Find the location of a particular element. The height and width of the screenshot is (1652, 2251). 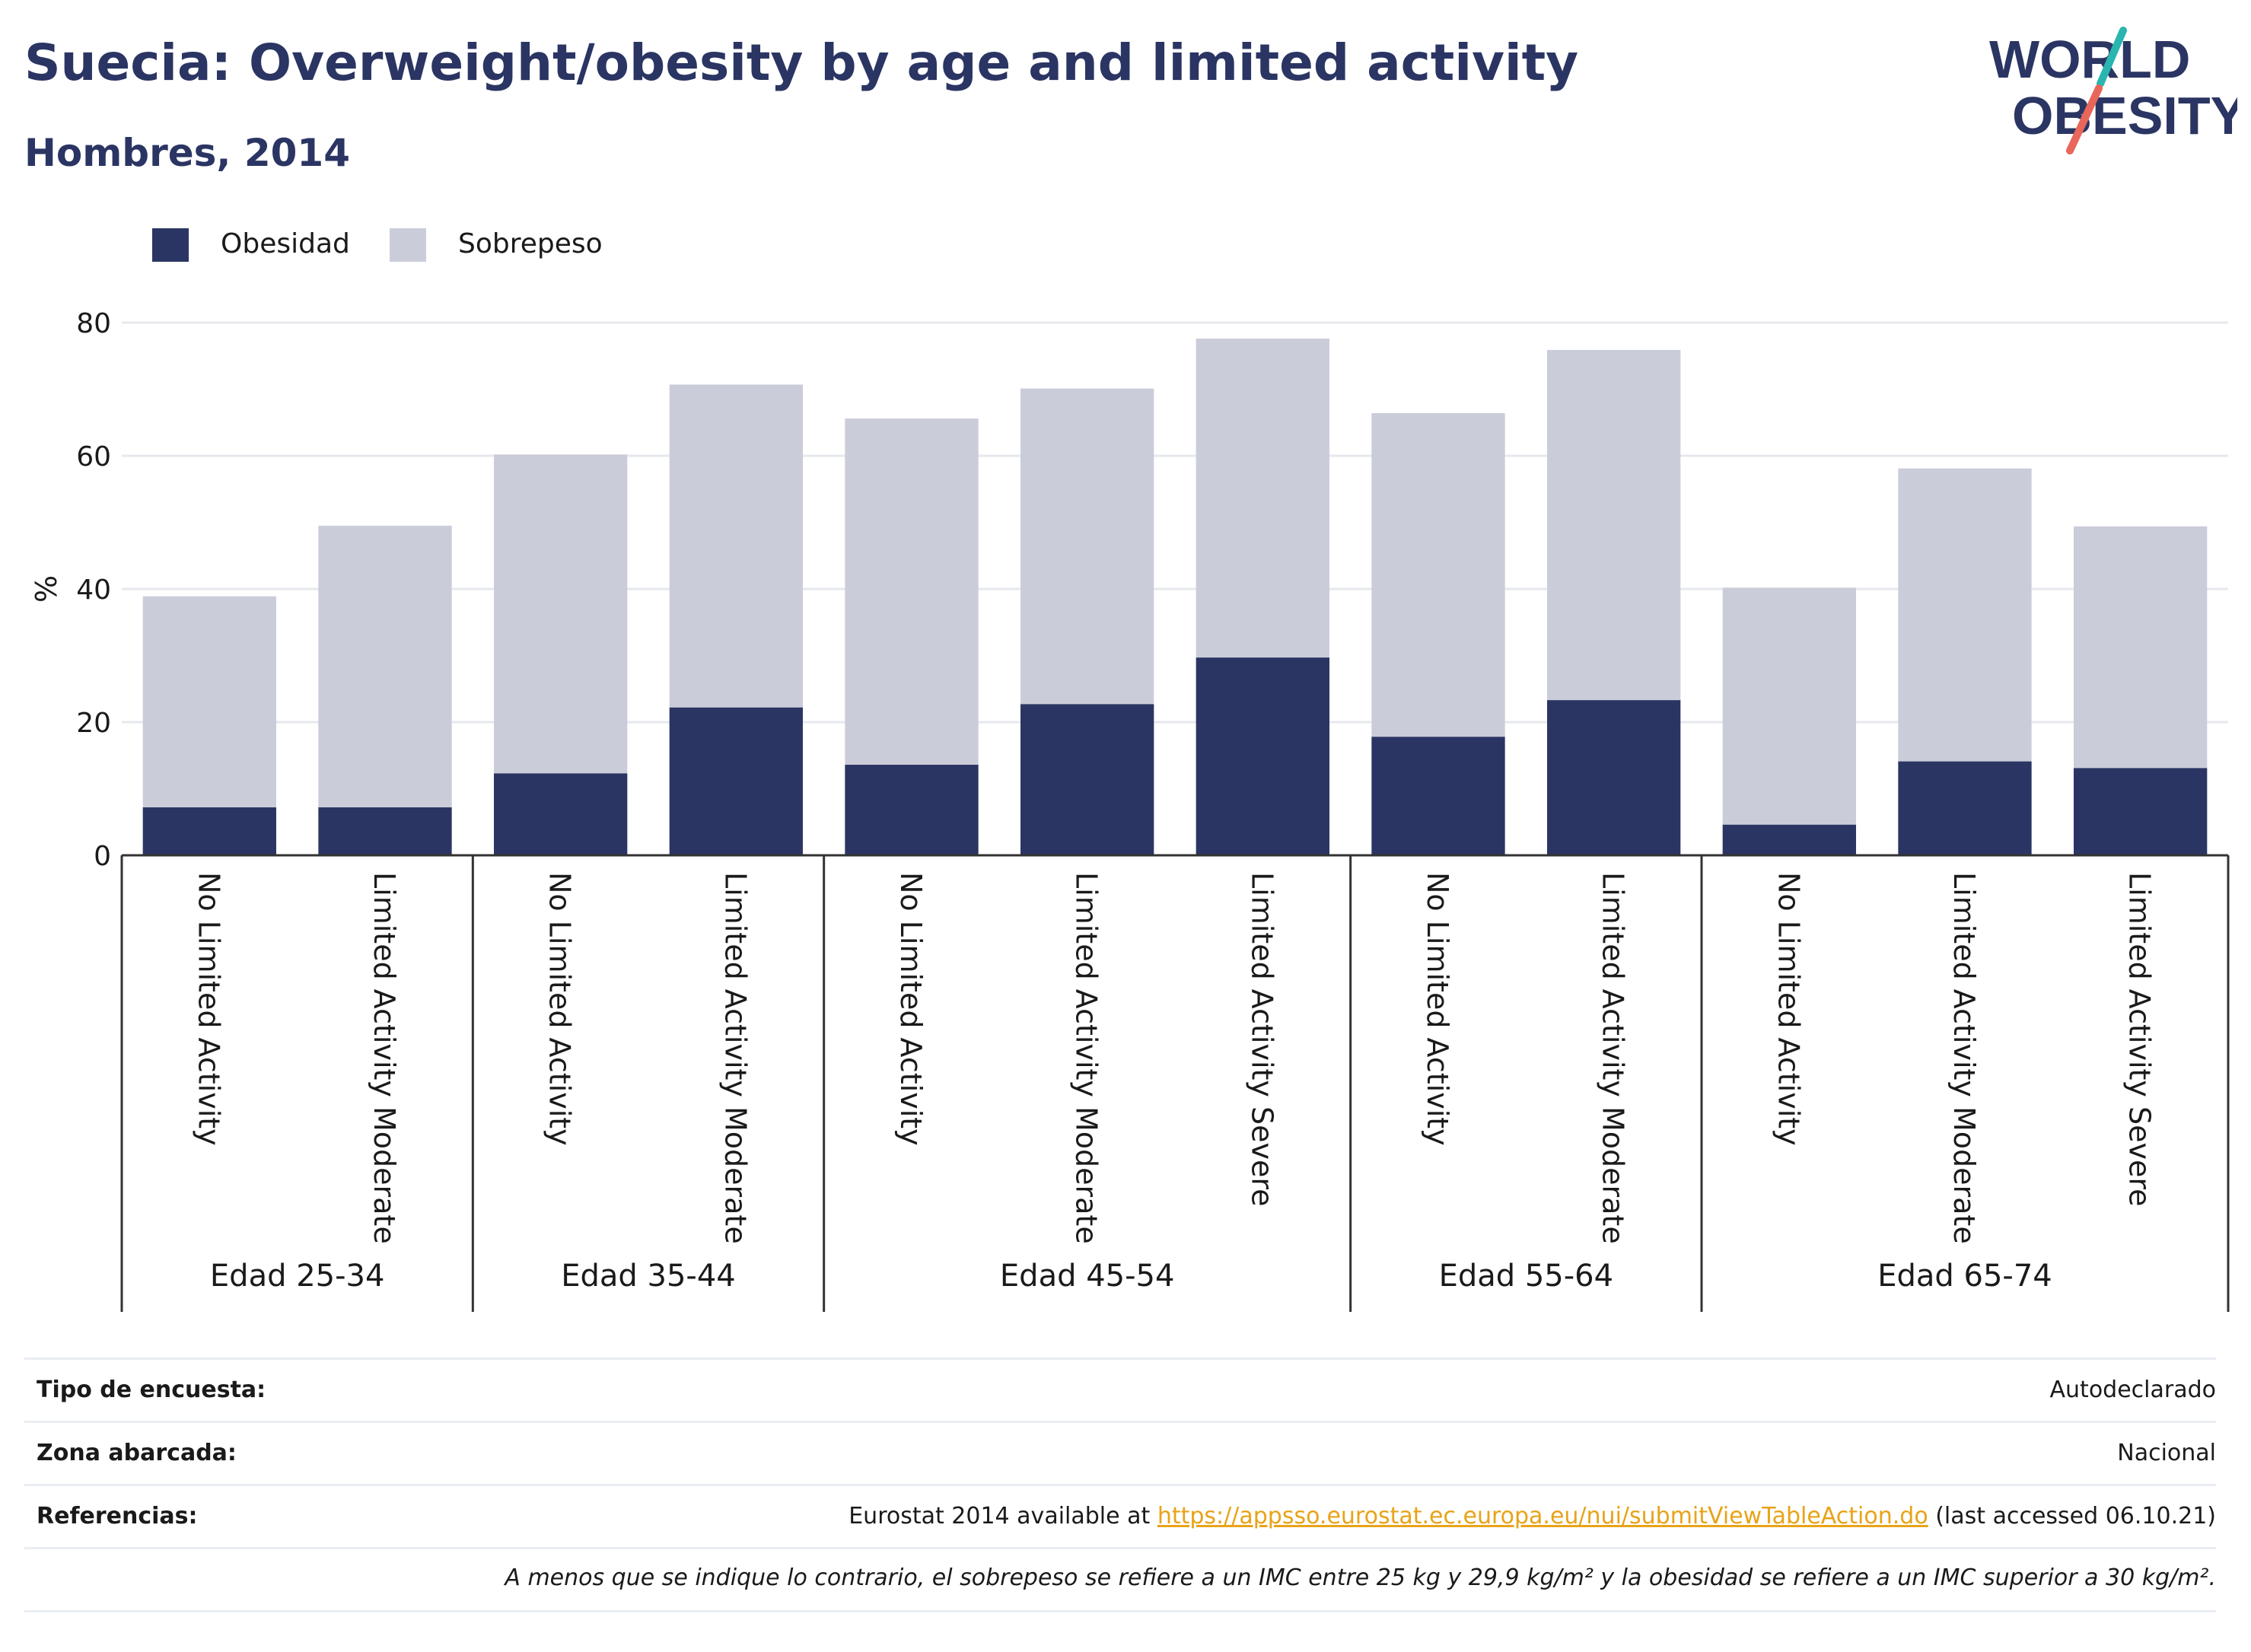

info-key-references: Referencias: is located at coordinates (117, 1516).